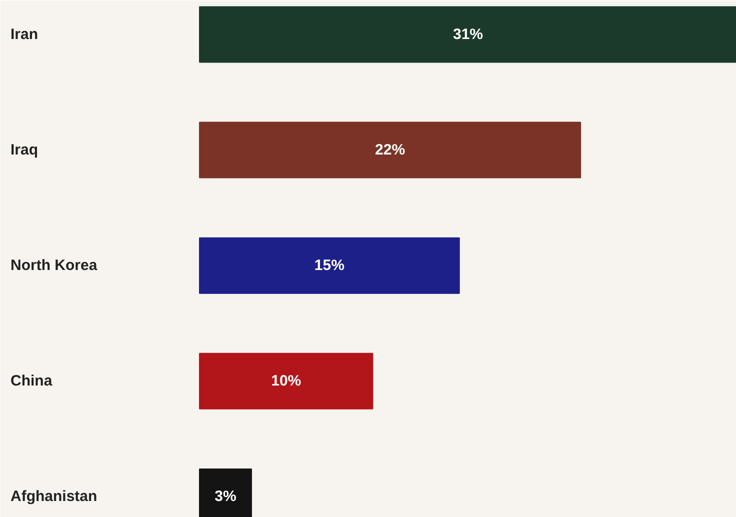  Describe the element at coordinates (24, 150) in the screenshot. I see `y-tick-label: Iraq` at that location.